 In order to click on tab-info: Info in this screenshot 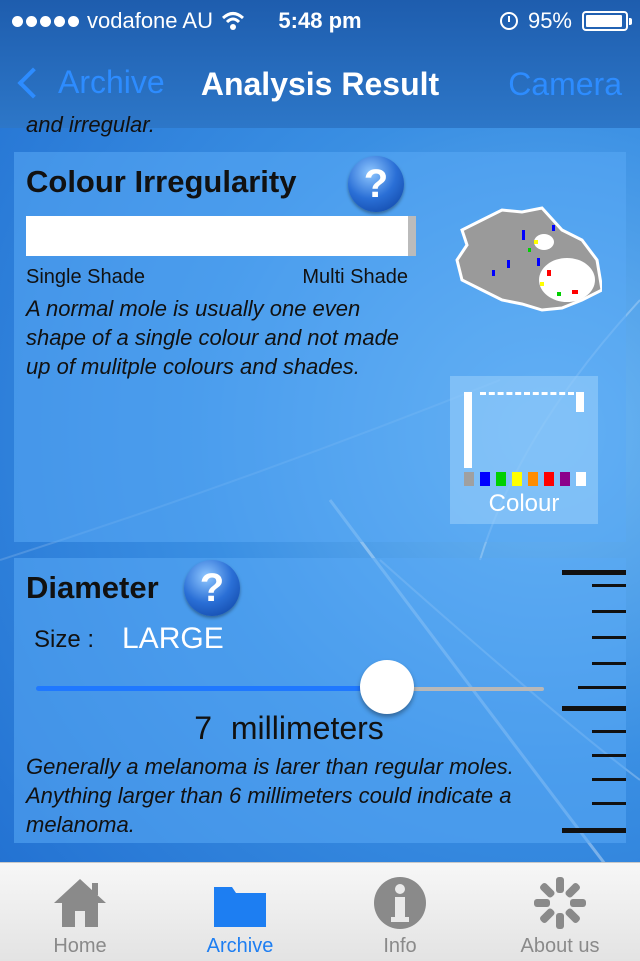, I will do `click(400, 912)`.